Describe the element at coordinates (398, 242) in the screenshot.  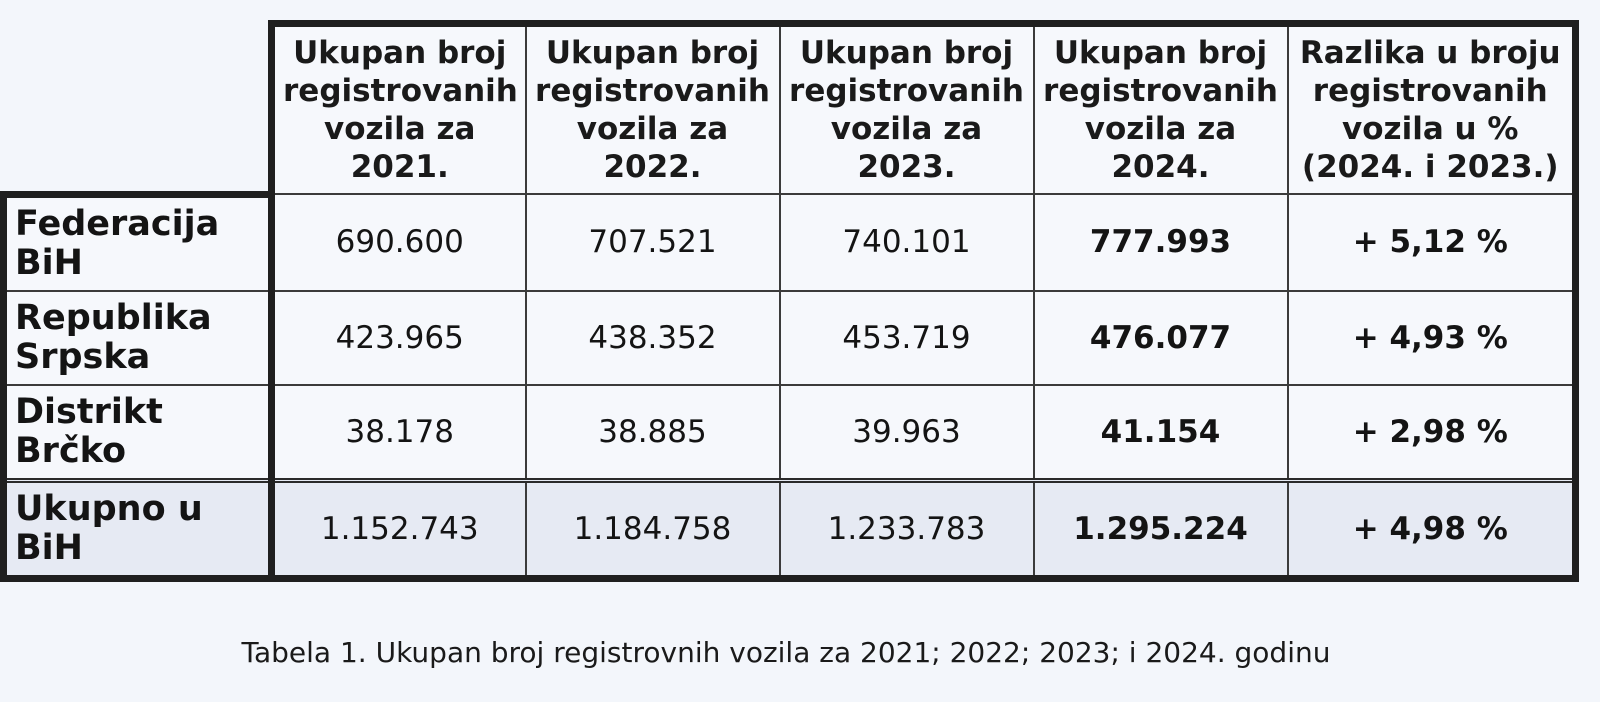
I see `cell-value: 690.600` at that location.